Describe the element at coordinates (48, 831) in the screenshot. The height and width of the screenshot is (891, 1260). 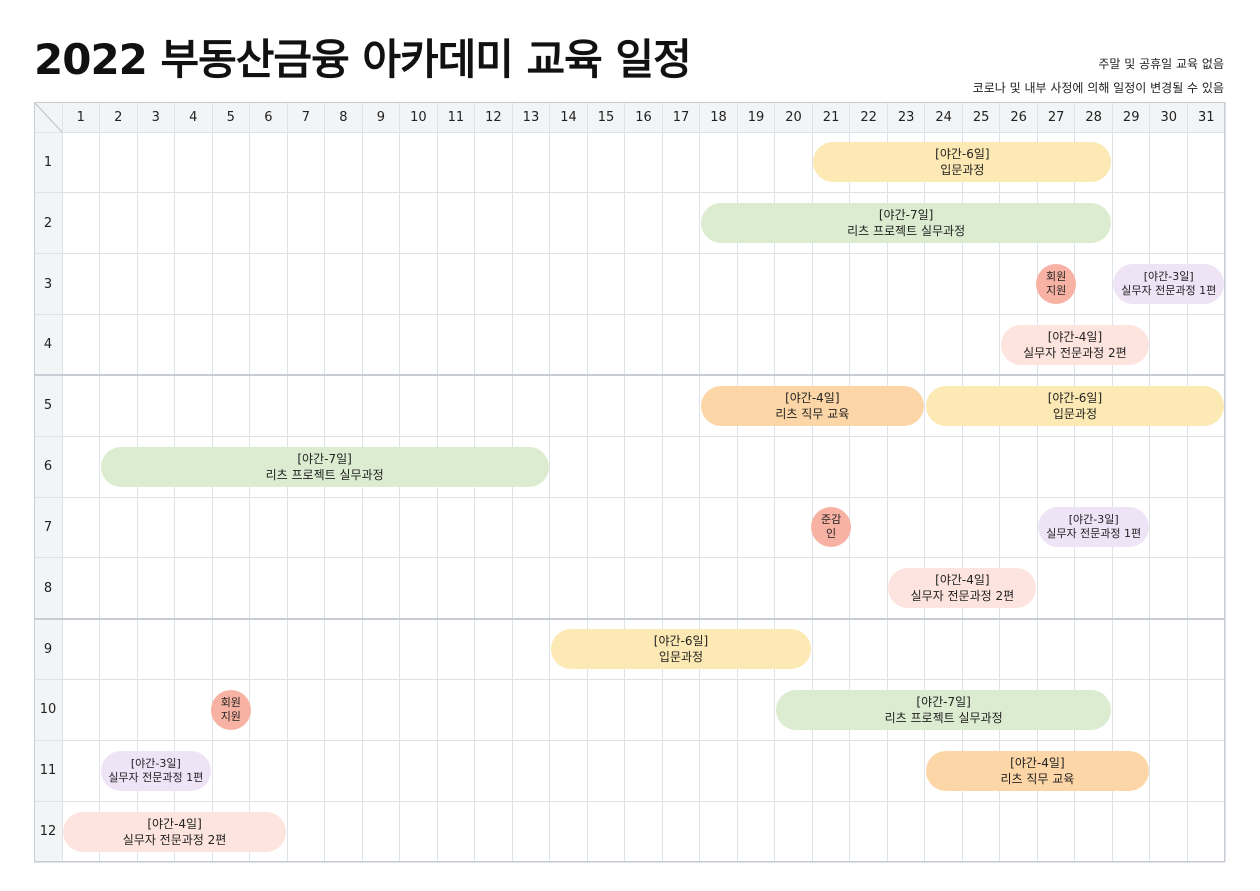
I see `month-label-12: 12` at that location.